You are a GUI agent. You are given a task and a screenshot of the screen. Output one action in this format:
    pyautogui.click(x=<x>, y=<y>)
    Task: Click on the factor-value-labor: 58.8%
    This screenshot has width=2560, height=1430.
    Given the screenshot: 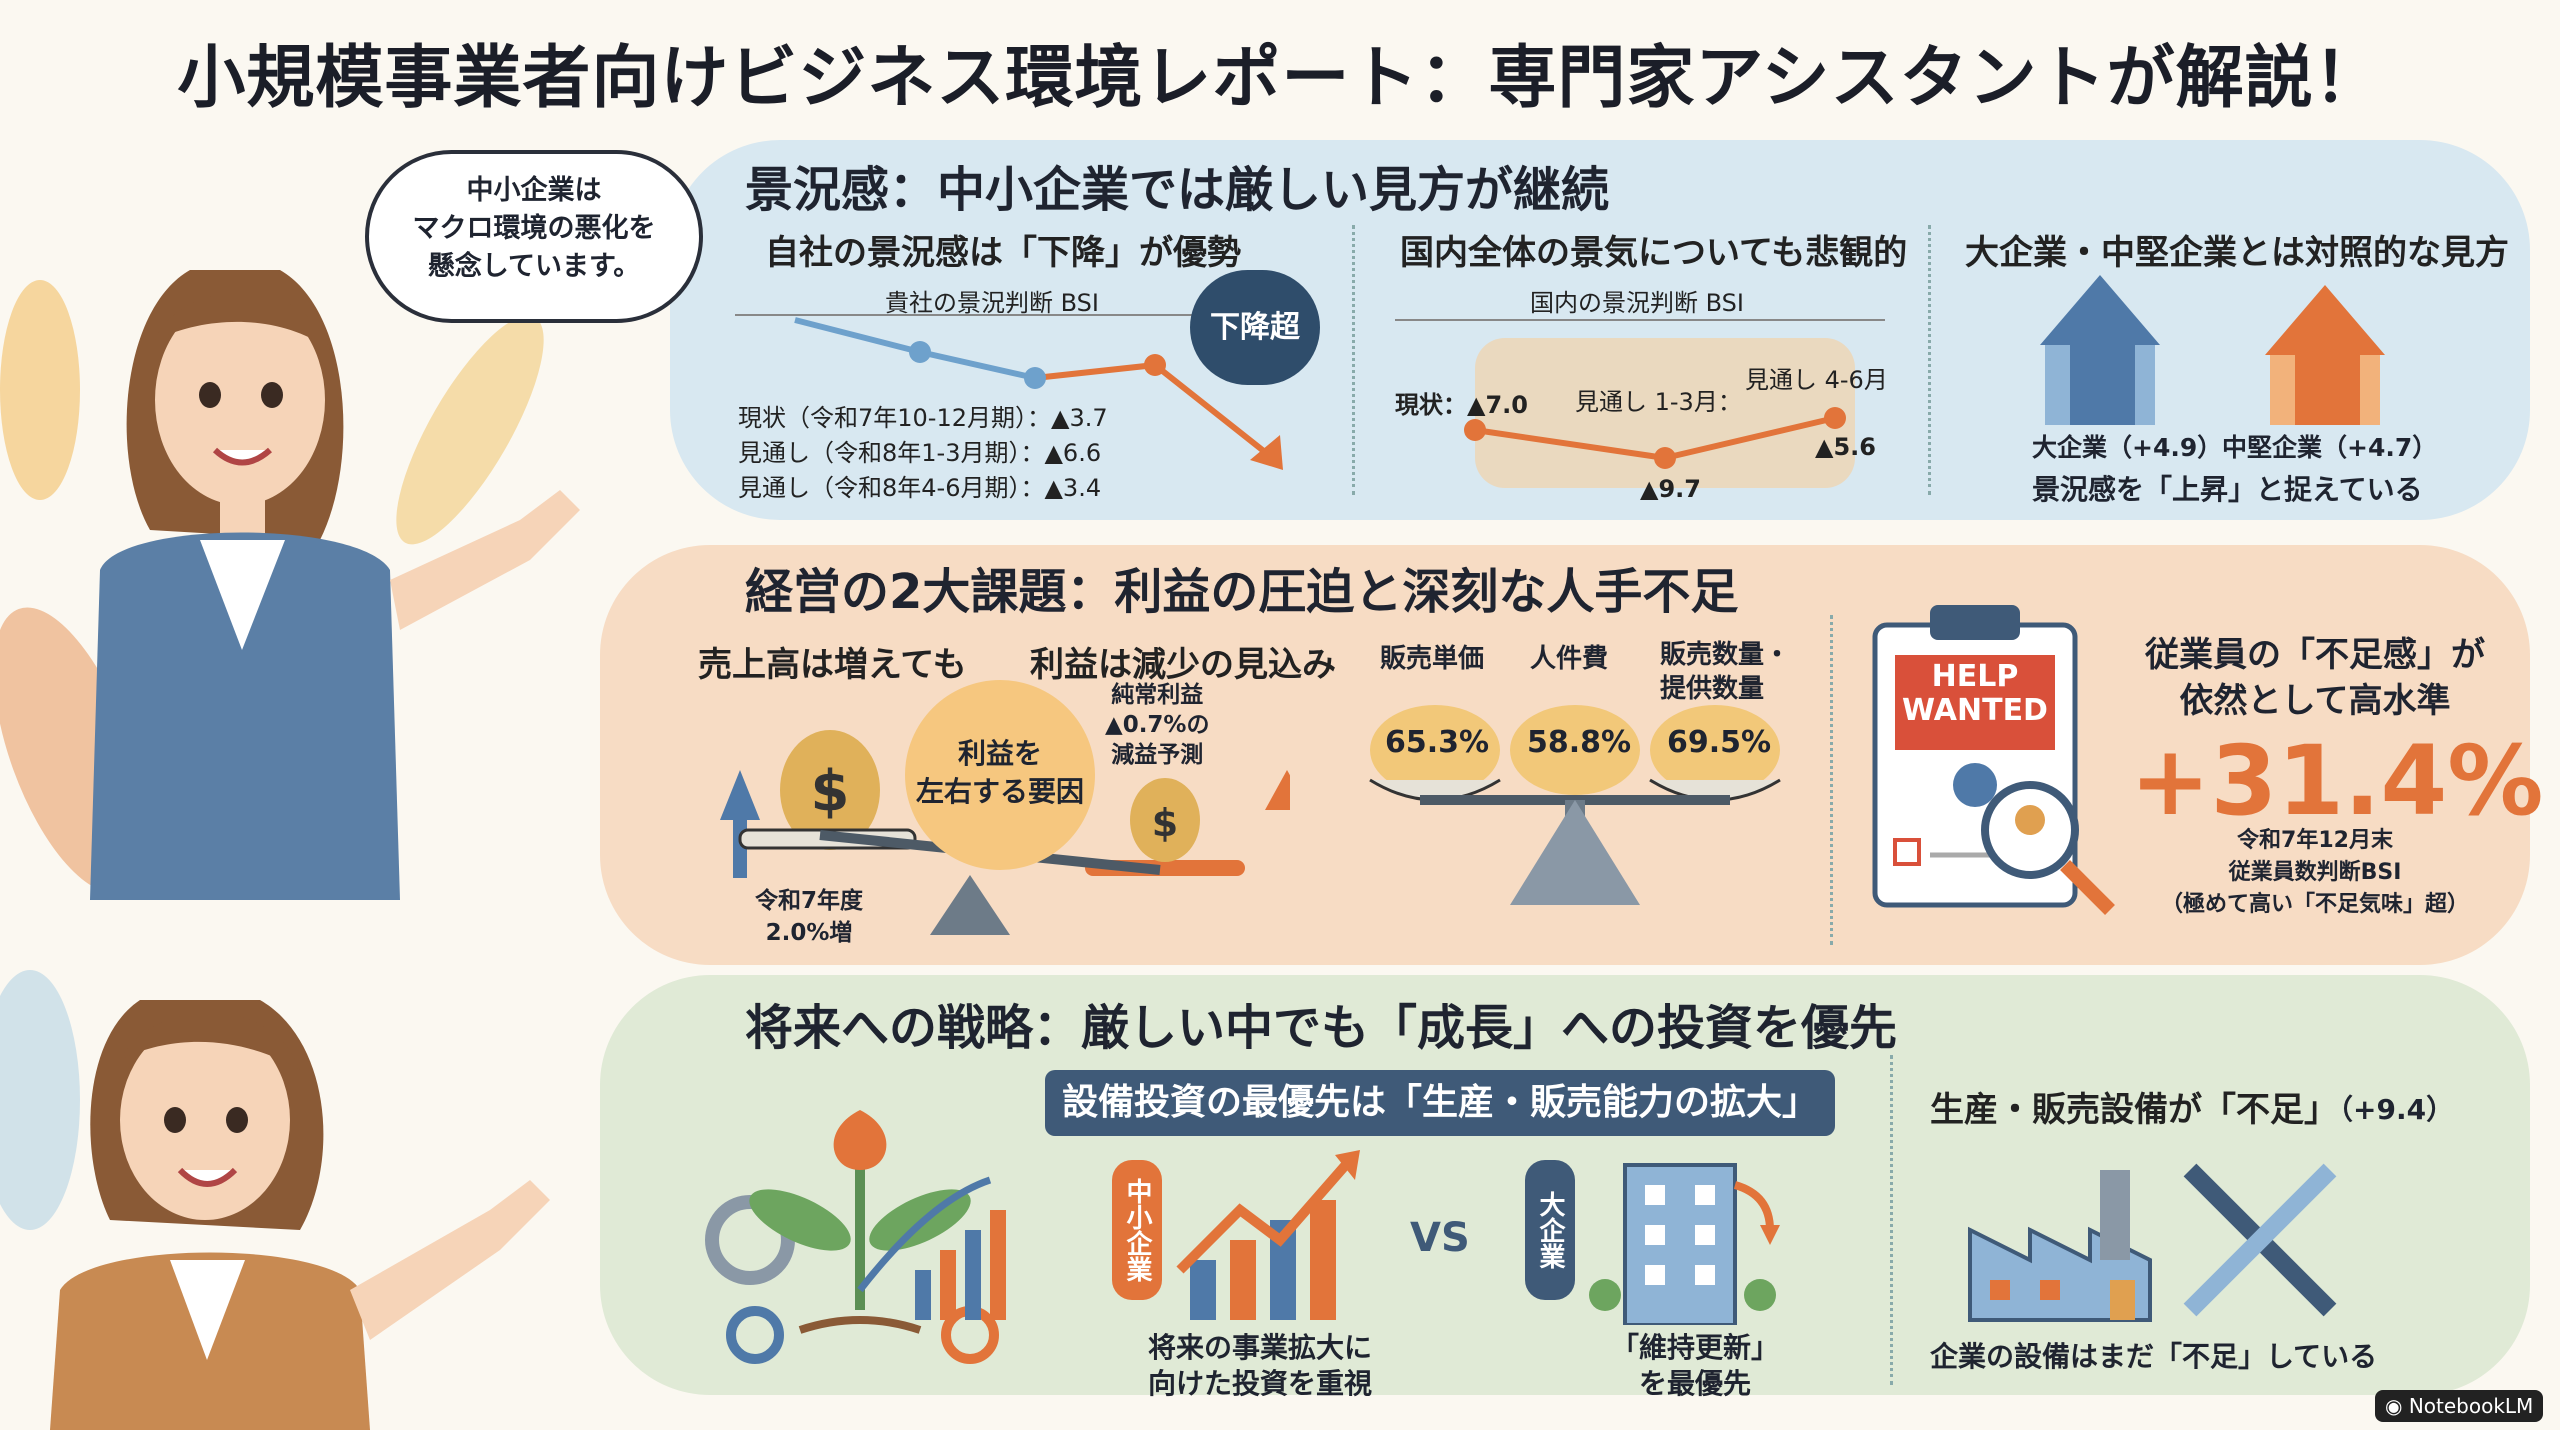 What is the action you would take?
    pyautogui.click(x=1579, y=742)
    